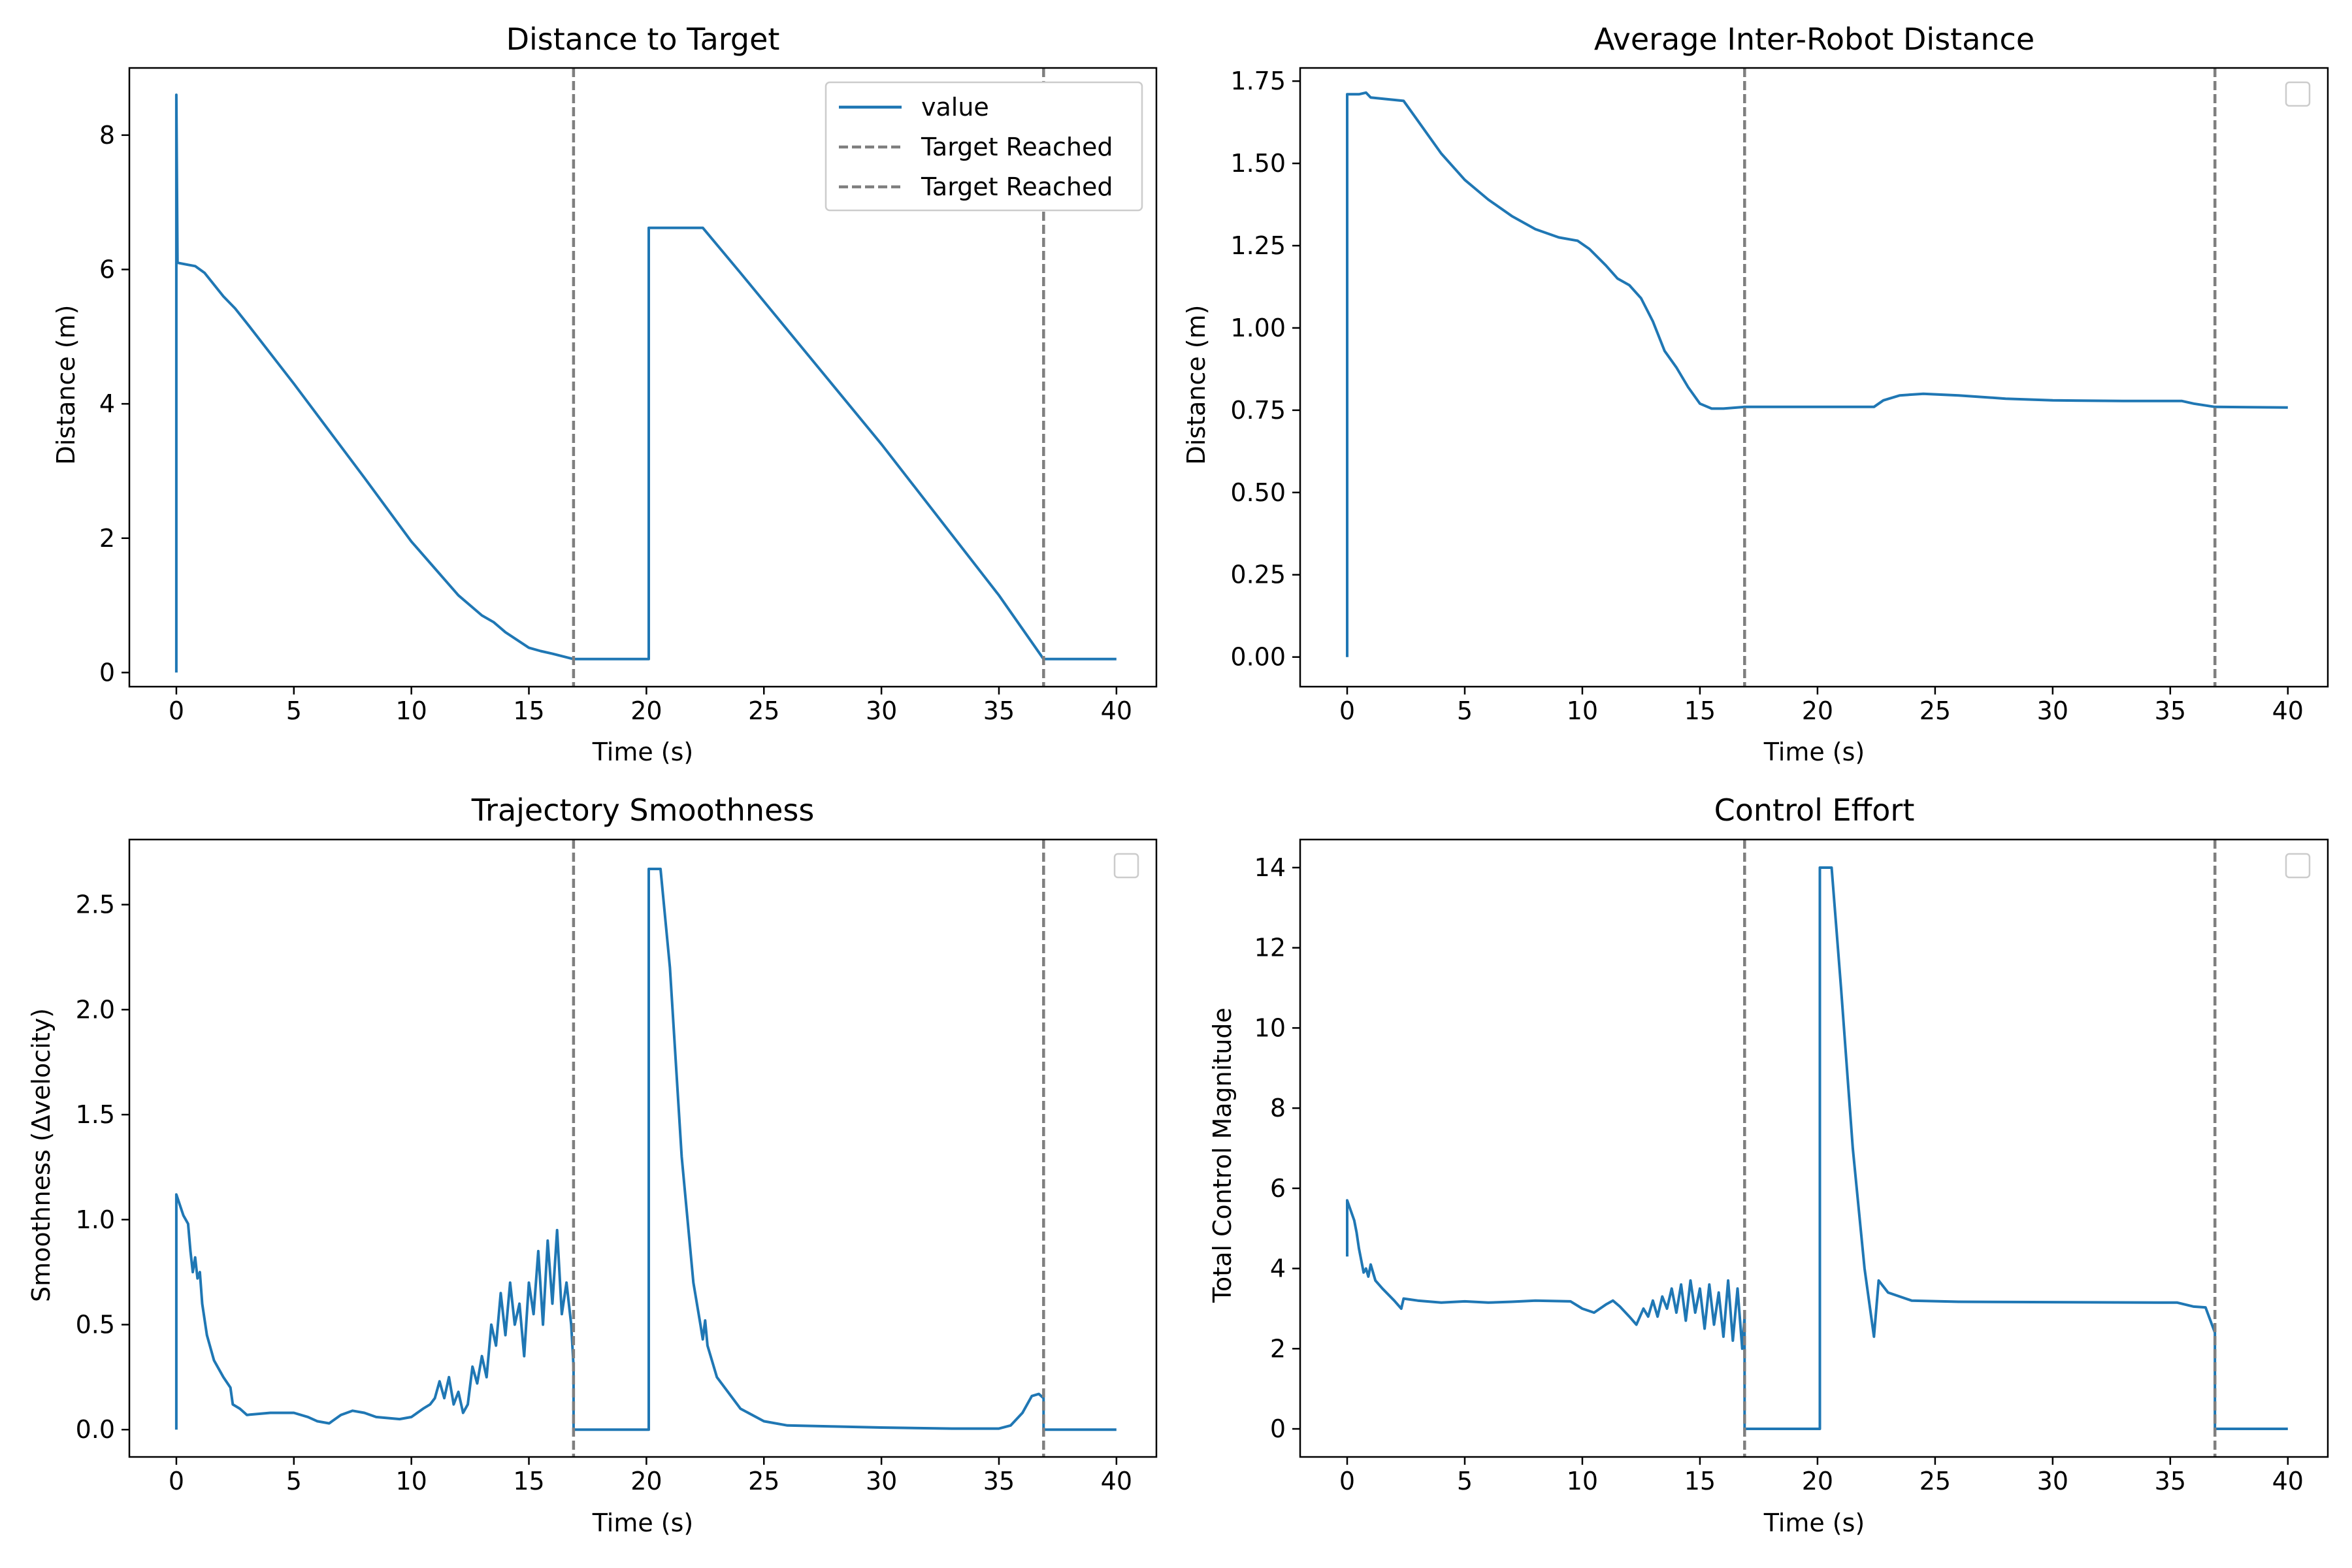  What do you see at coordinates (1258, 328) in the screenshot?
I see `y-tick-label: 1.00` at bounding box center [1258, 328].